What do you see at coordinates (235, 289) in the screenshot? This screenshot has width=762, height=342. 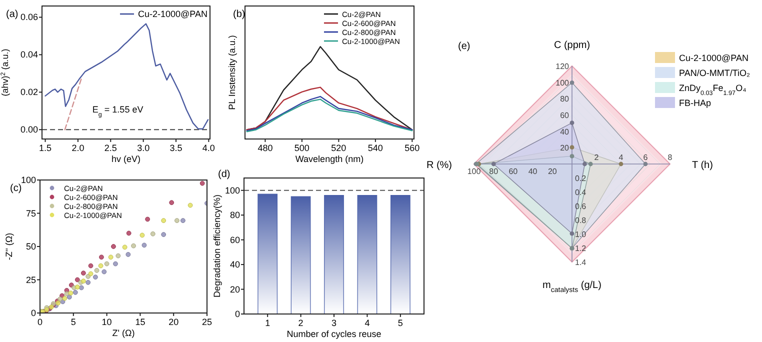 I see `y-tick-label: 20` at bounding box center [235, 289].